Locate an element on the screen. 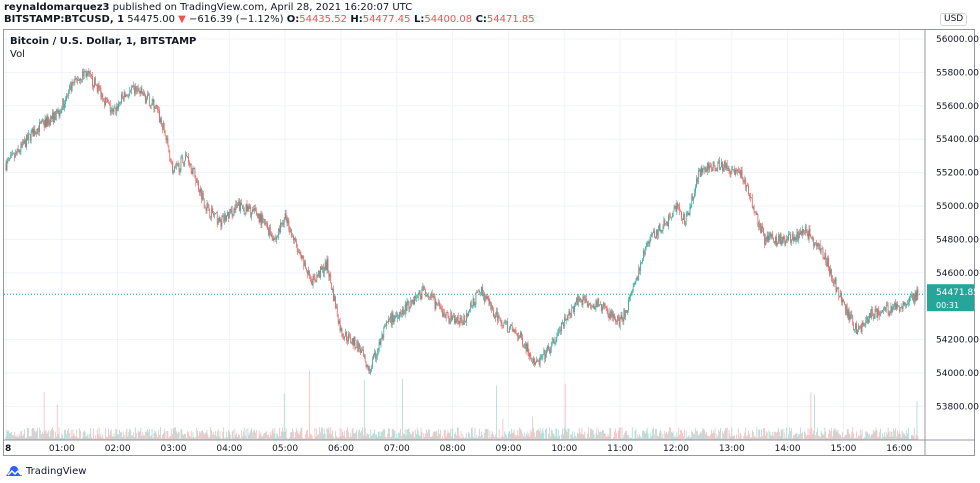 The height and width of the screenshot is (483, 980). y-tick-label: 55600.00 is located at coordinates (957, 107).